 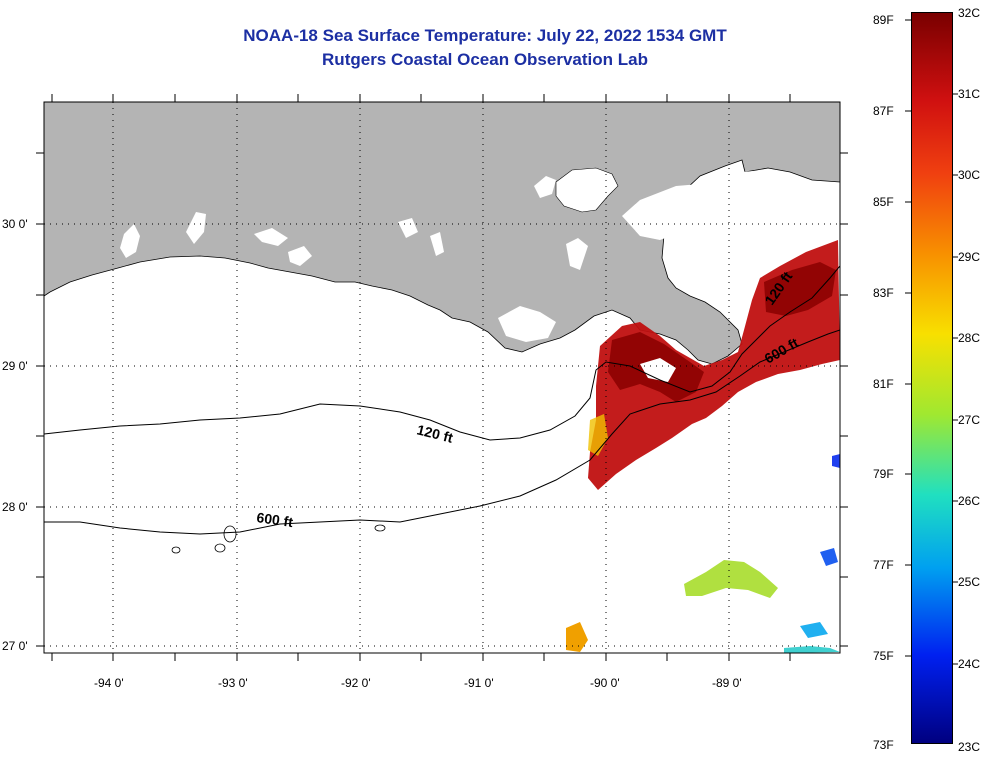 What do you see at coordinates (727, 683) in the screenshot?
I see `lon-label-89: -89 0'` at bounding box center [727, 683].